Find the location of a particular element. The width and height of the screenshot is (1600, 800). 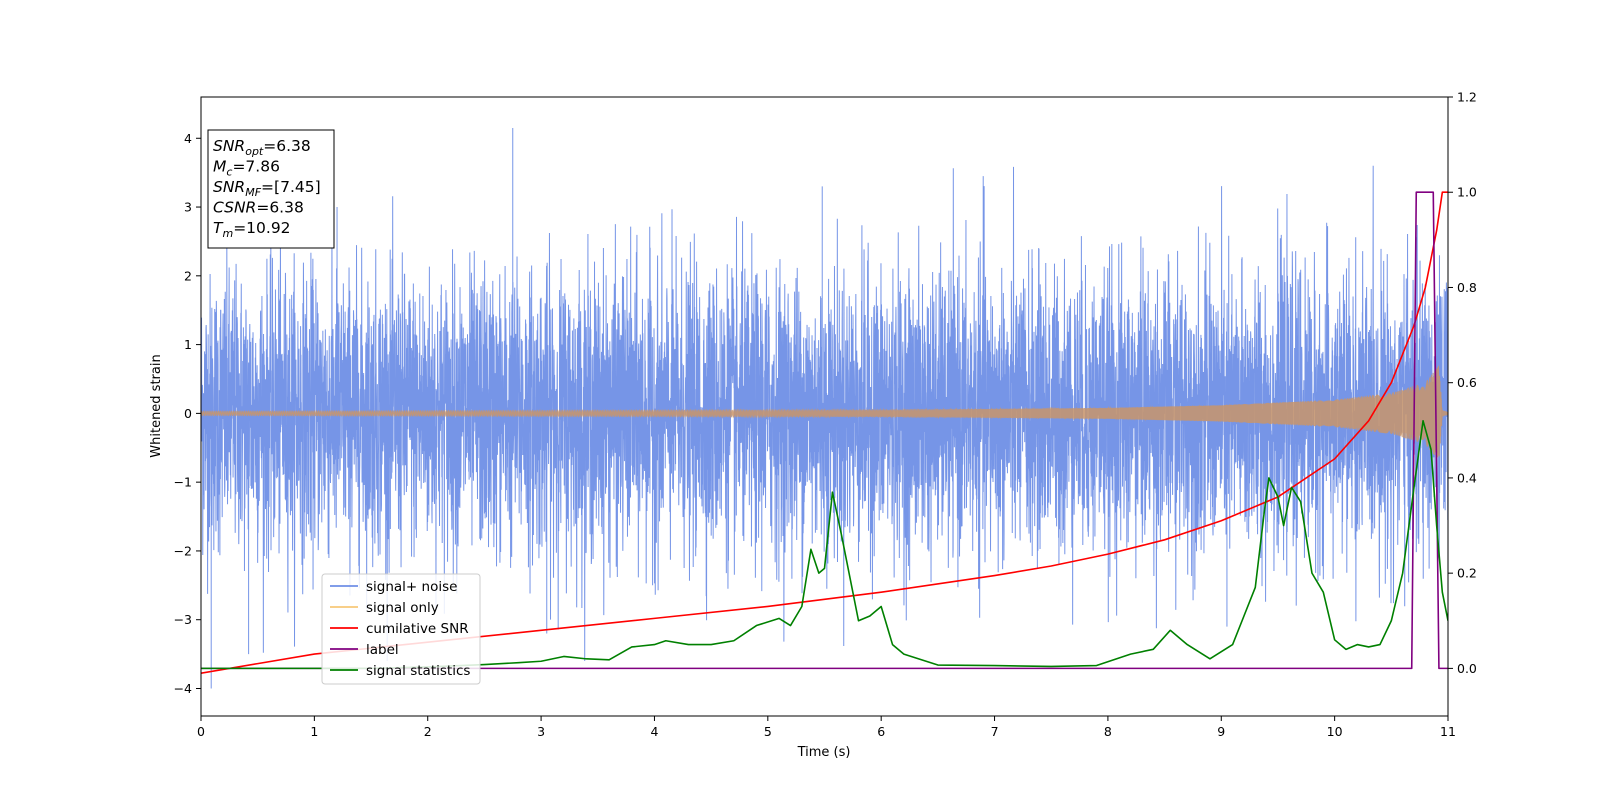

y-right-tick-label: 0.8 is located at coordinates (1467, 287).